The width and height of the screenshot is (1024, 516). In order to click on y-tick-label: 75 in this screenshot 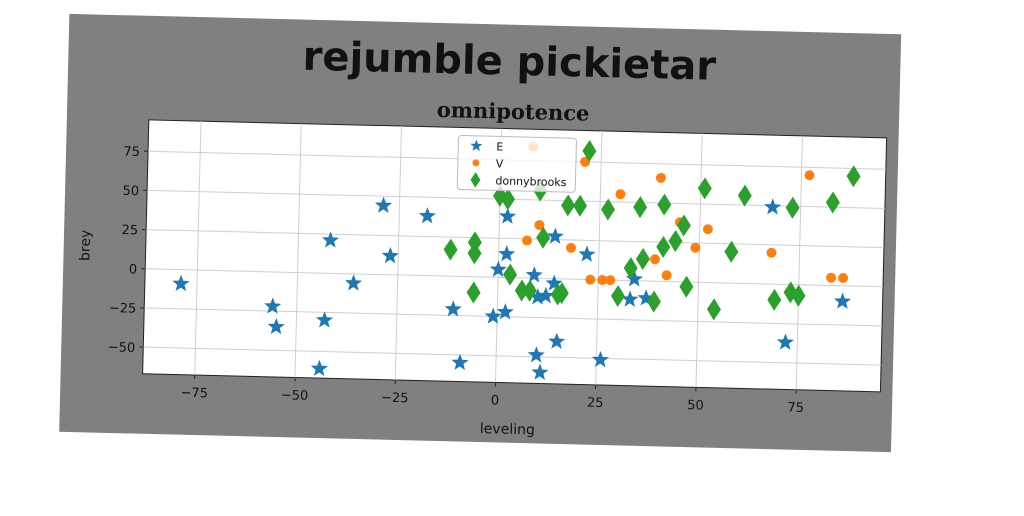, I will do `click(131, 152)`.